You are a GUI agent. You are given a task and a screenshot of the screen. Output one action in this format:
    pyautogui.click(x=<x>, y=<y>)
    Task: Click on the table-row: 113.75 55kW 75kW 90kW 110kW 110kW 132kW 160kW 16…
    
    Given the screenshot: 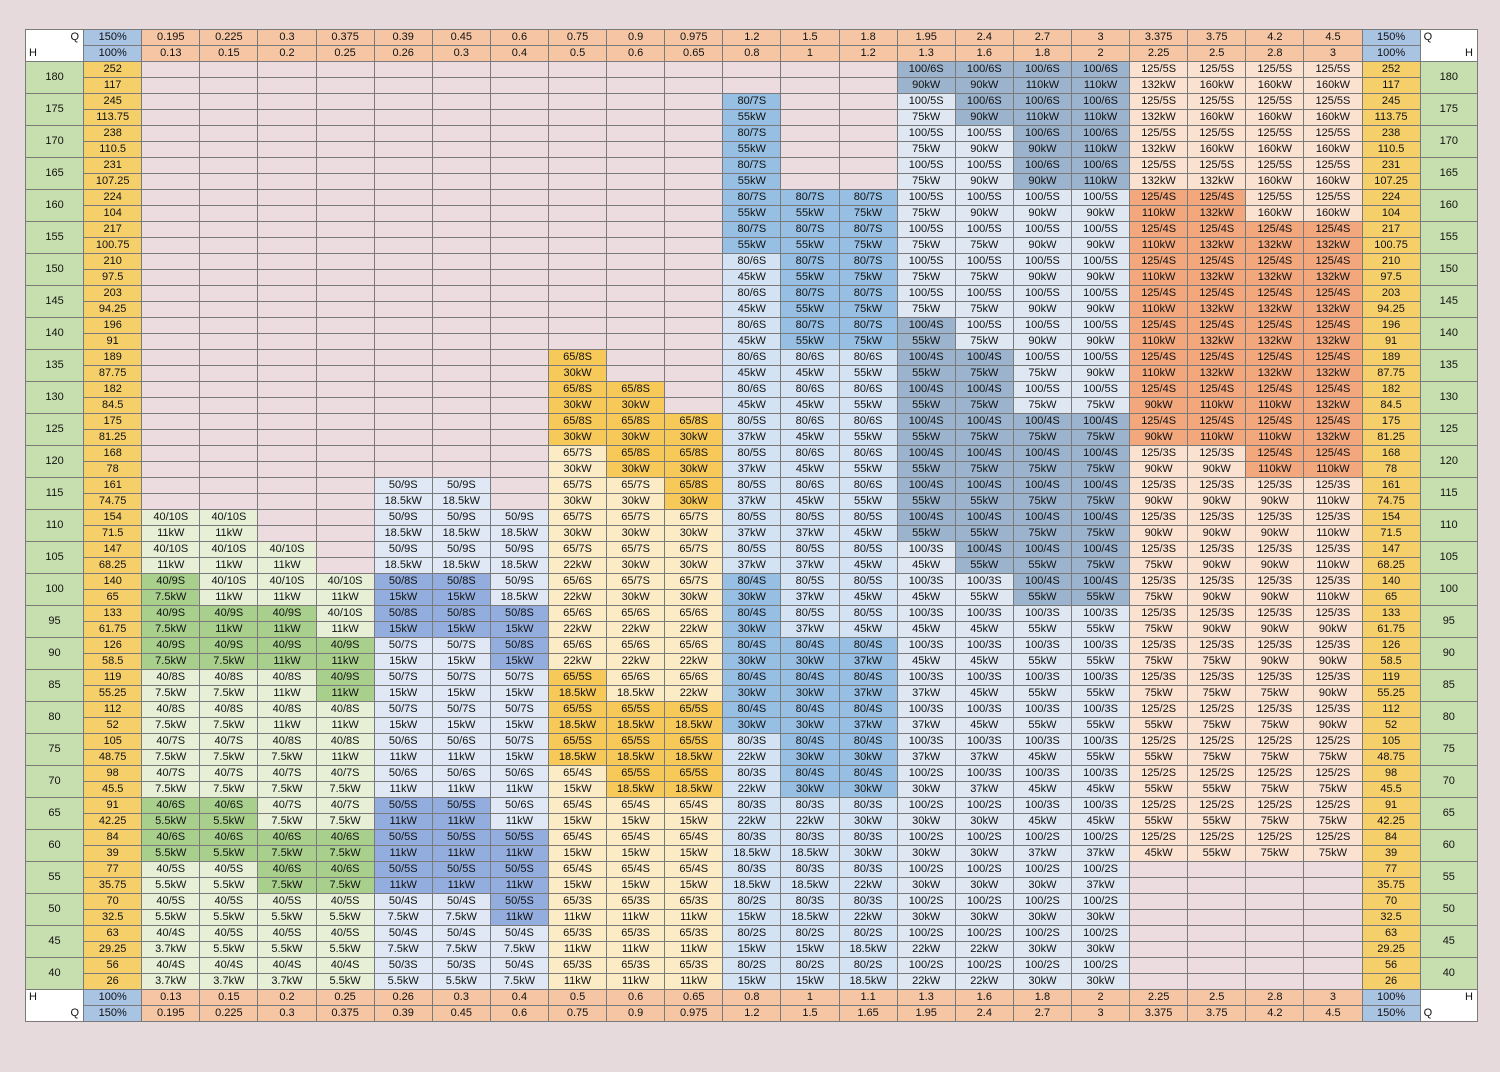 What is the action you would take?
    pyautogui.click(x=752, y=117)
    